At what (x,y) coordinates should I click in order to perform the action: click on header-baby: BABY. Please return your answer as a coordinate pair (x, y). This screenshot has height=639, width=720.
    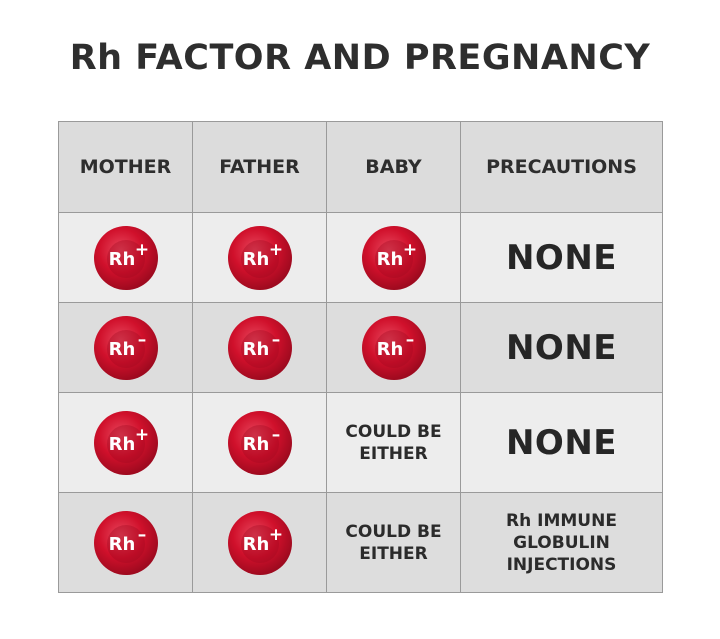
    Looking at the image, I should click on (393, 167).